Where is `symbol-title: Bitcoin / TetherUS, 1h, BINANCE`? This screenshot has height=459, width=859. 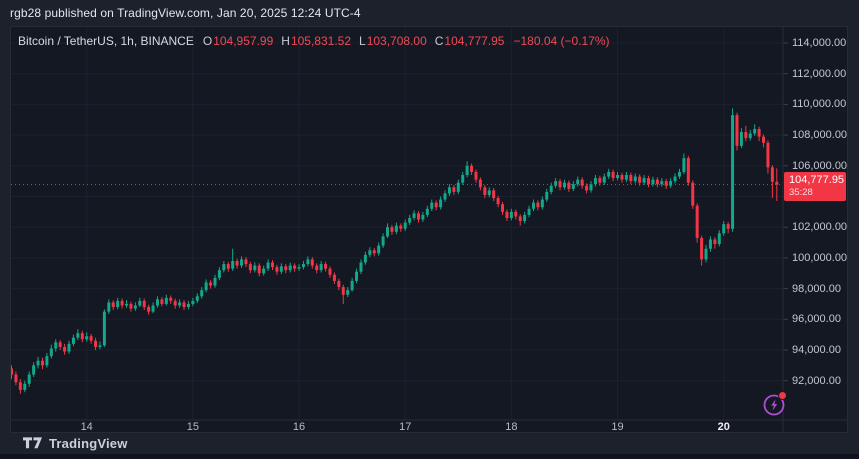
symbol-title: Bitcoin / TetherUS, 1h, BINANCE is located at coordinates (106, 41).